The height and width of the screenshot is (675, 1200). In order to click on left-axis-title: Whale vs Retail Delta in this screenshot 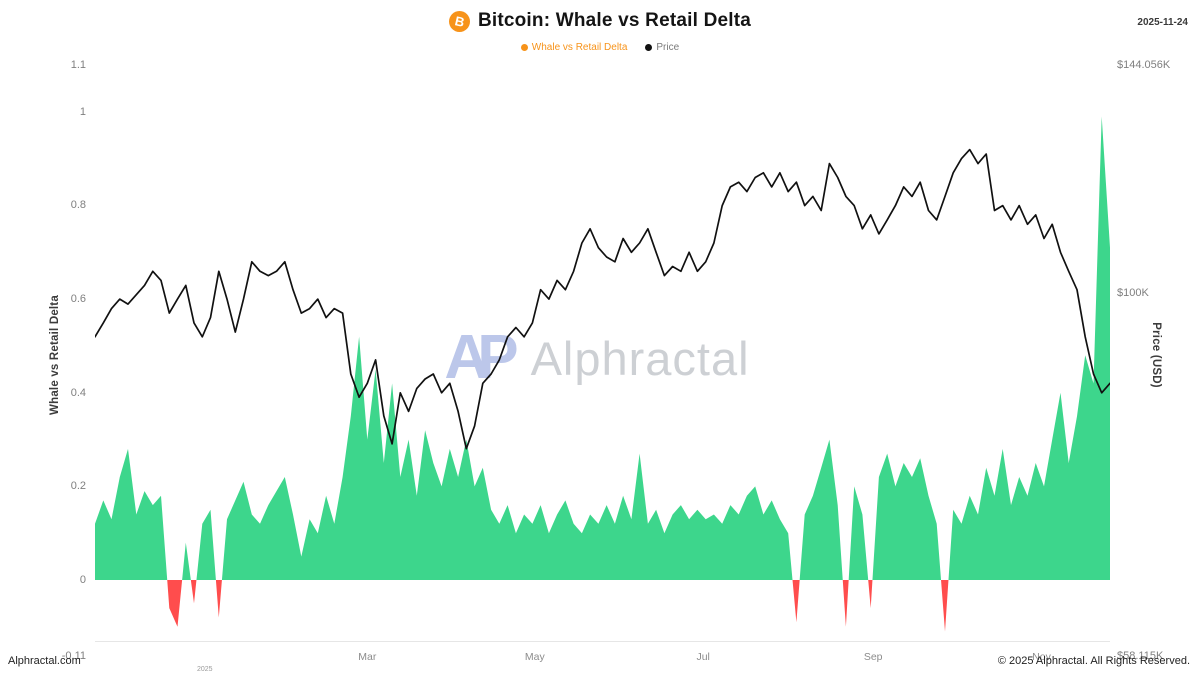, I will do `click(55, 355)`.